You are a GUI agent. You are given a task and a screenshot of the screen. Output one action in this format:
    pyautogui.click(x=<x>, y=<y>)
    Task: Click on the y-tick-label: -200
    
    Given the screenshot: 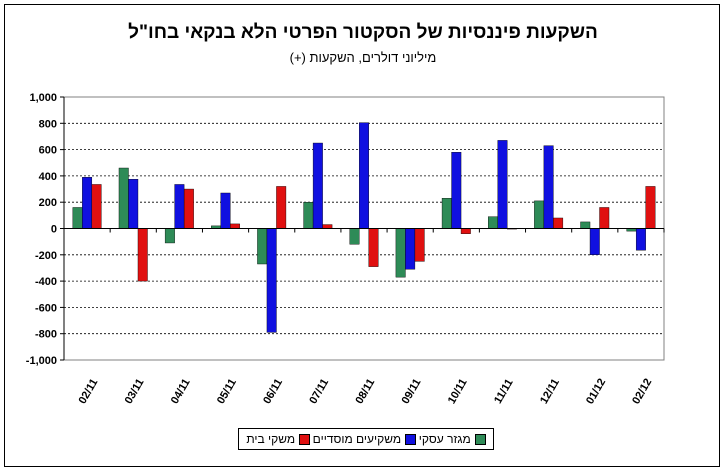 What is the action you would take?
    pyautogui.click(x=46, y=256)
    